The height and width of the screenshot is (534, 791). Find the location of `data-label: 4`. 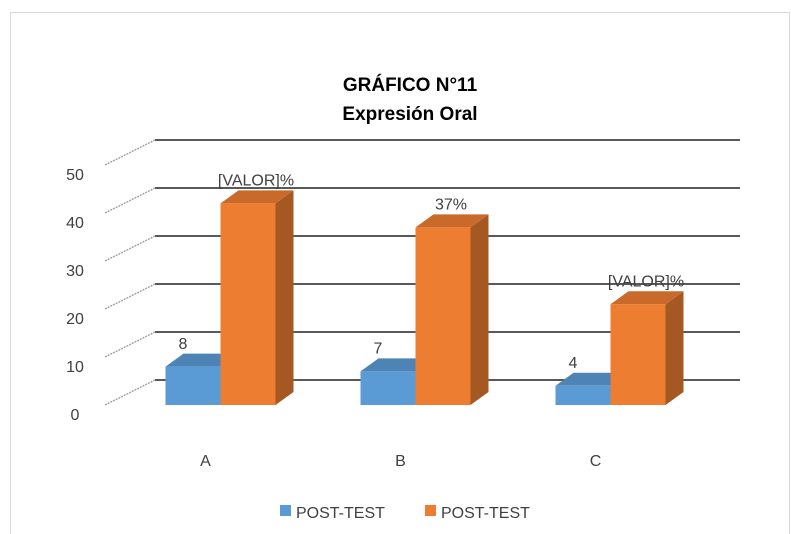

data-label: 4 is located at coordinates (573, 363).